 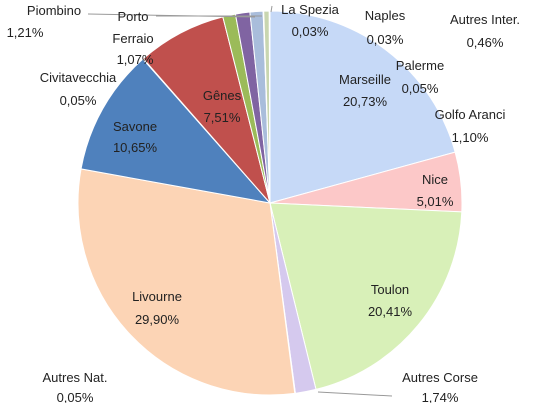 What do you see at coordinates (157, 319) in the screenshot?
I see `slice-value: 29,90%` at bounding box center [157, 319].